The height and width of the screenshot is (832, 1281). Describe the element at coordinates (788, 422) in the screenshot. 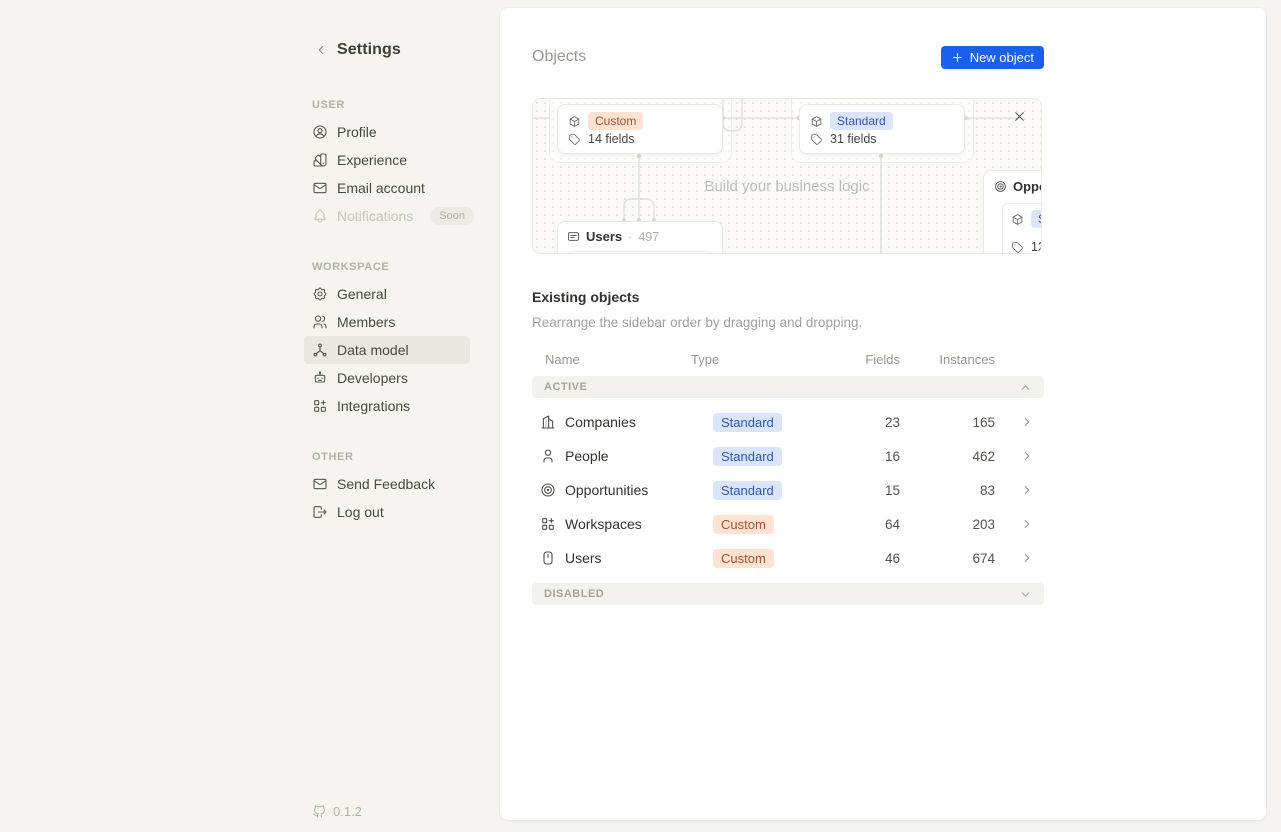

I see `table-row-companies: Companies Standard 23 165` at that location.